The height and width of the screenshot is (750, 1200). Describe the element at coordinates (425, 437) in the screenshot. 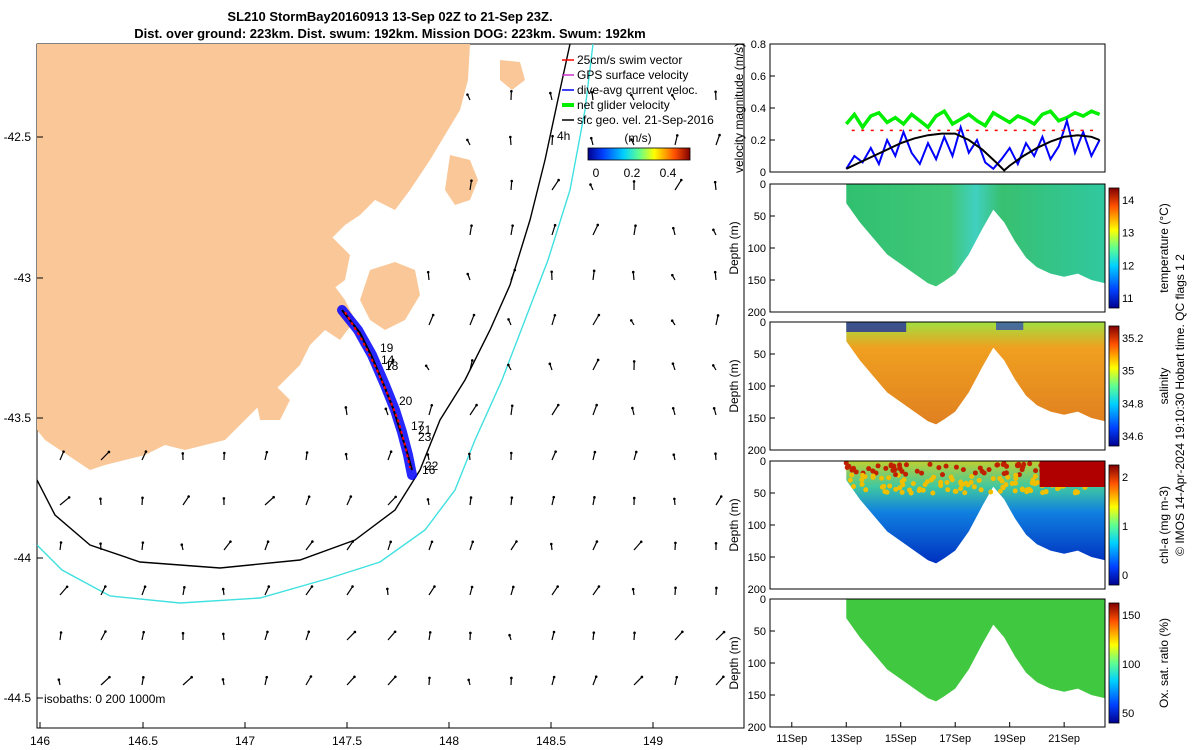

I see `track-label: 23` at that location.